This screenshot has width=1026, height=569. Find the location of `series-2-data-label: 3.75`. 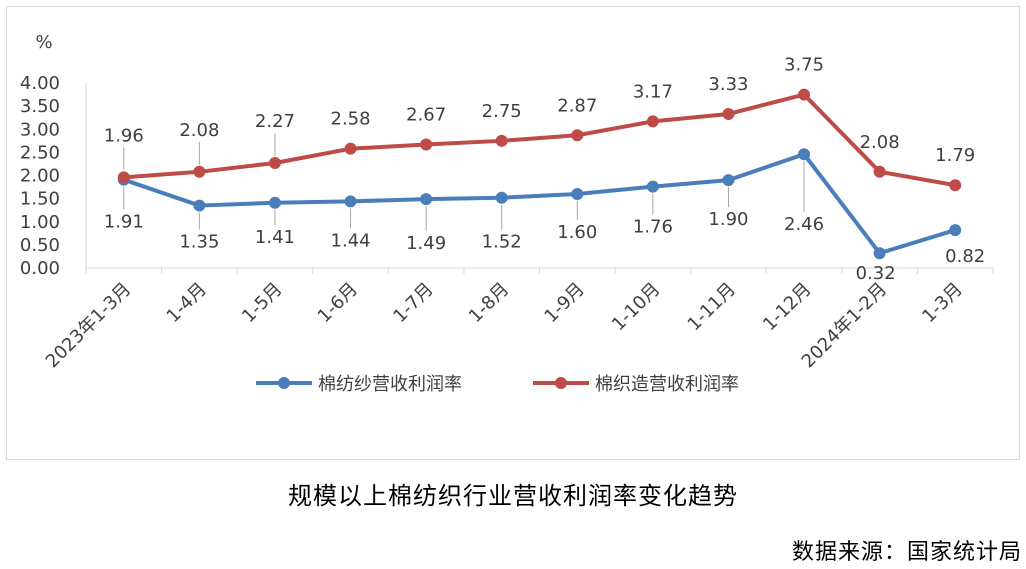

series-2-data-label: 3.75 is located at coordinates (804, 65).